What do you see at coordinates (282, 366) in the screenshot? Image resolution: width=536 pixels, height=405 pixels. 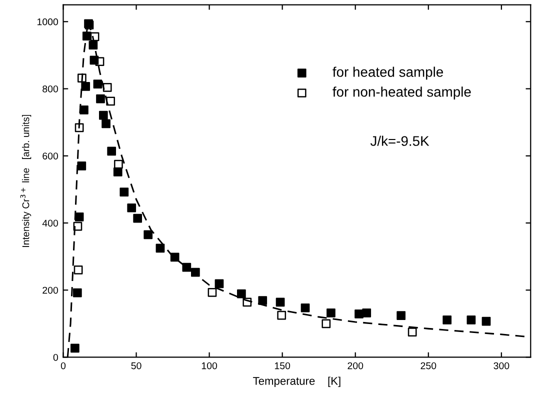 I see `x-tick-label: 150` at bounding box center [282, 366].